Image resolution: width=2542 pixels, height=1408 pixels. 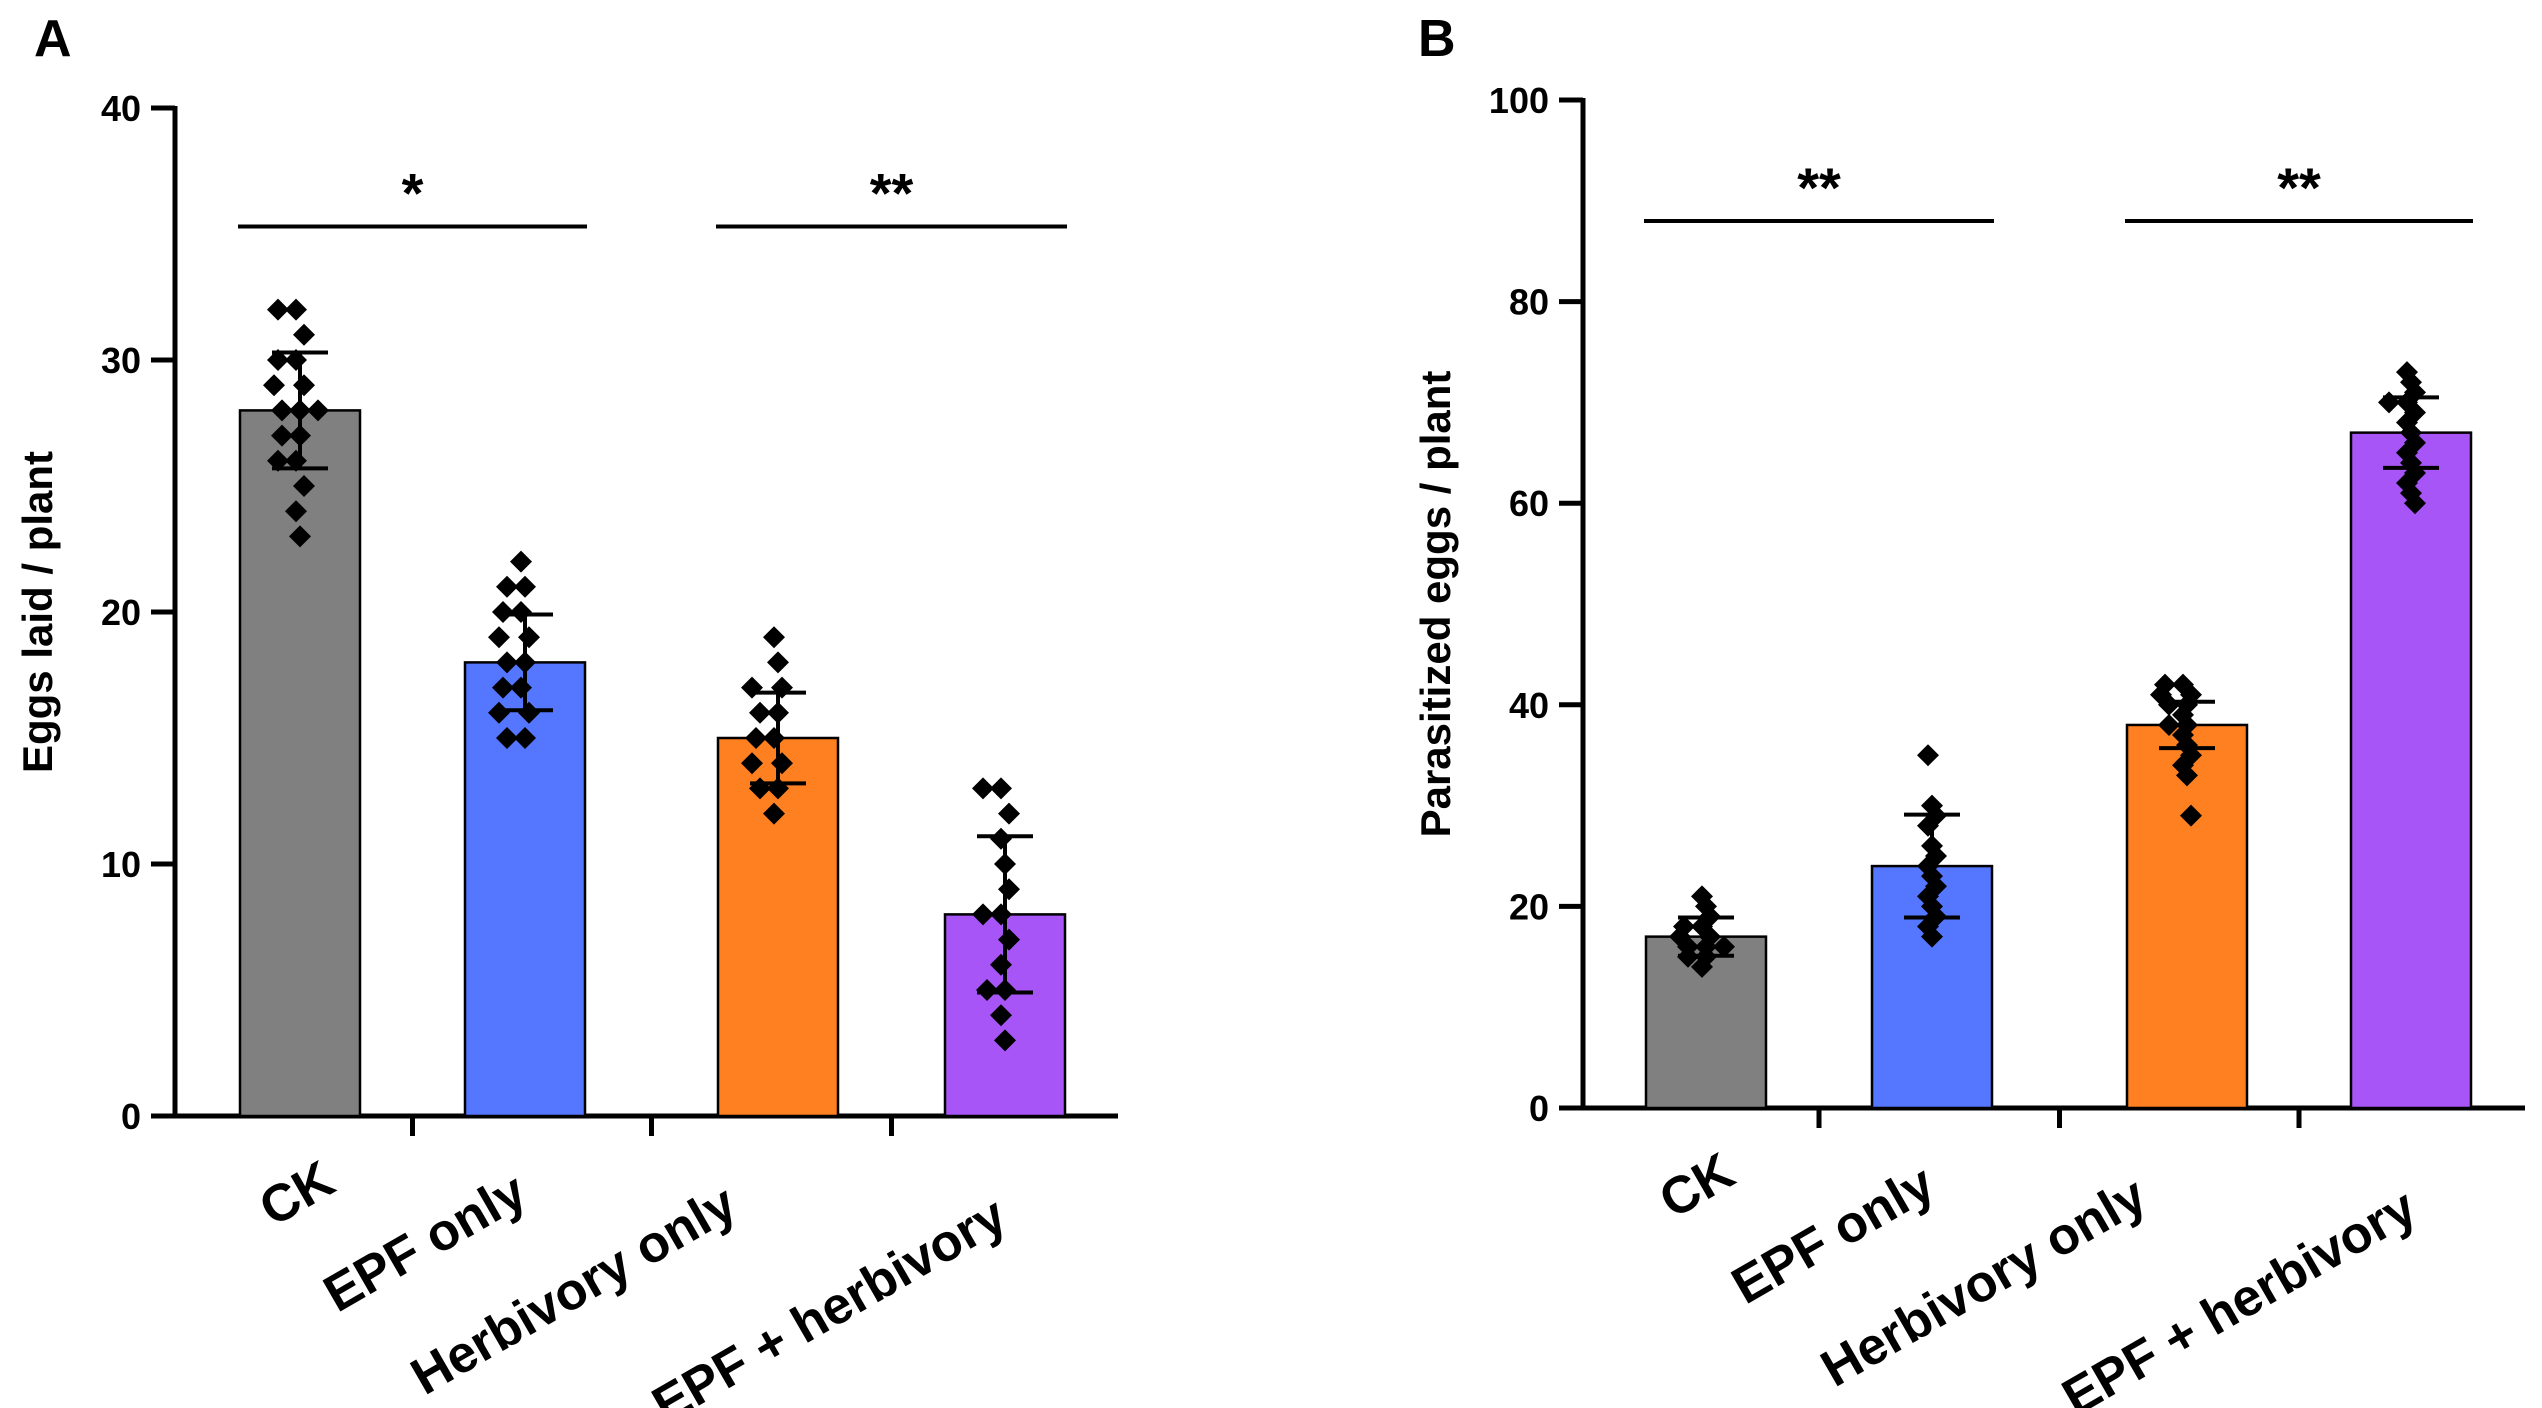 What do you see at coordinates (1697, 1186) in the screenshot?
I see `panel-b-category-label-ck: CK` at bounding box center [1697, 1186].